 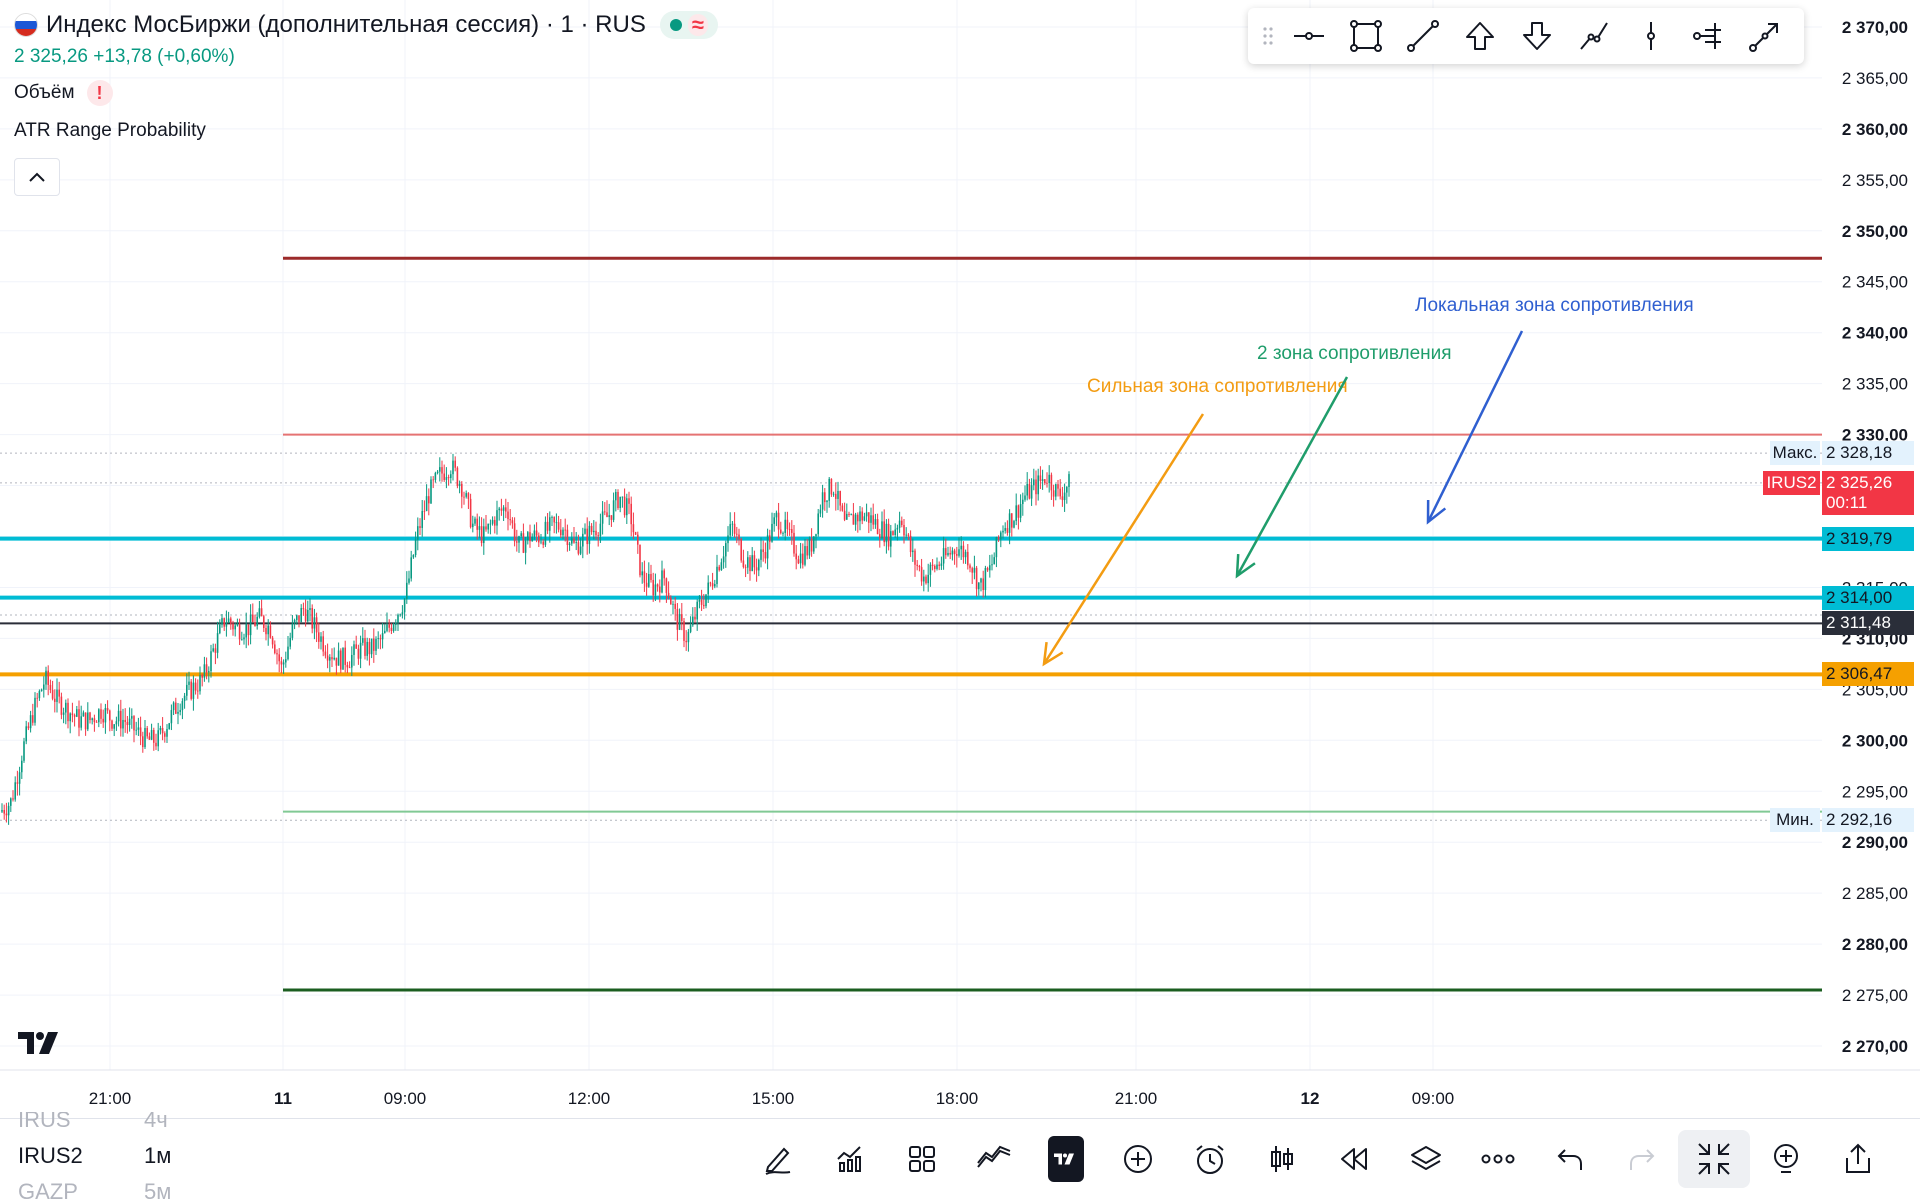 I want to click on create-idea-icon, so click(x=1786, y=1159).